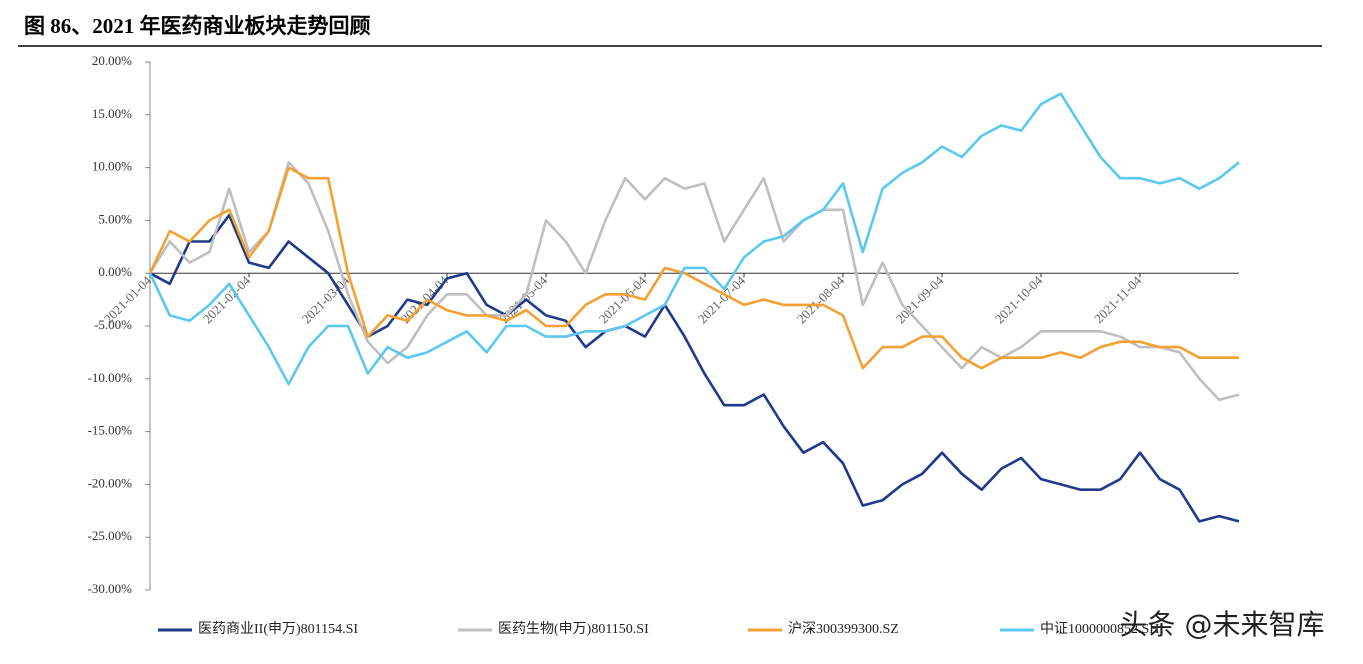 This screenshot has height=664, width=1363. Describe the element at coordinates (1222, 624) in the screenshot. I see `watermark: 头条 @未来智库` at that location.